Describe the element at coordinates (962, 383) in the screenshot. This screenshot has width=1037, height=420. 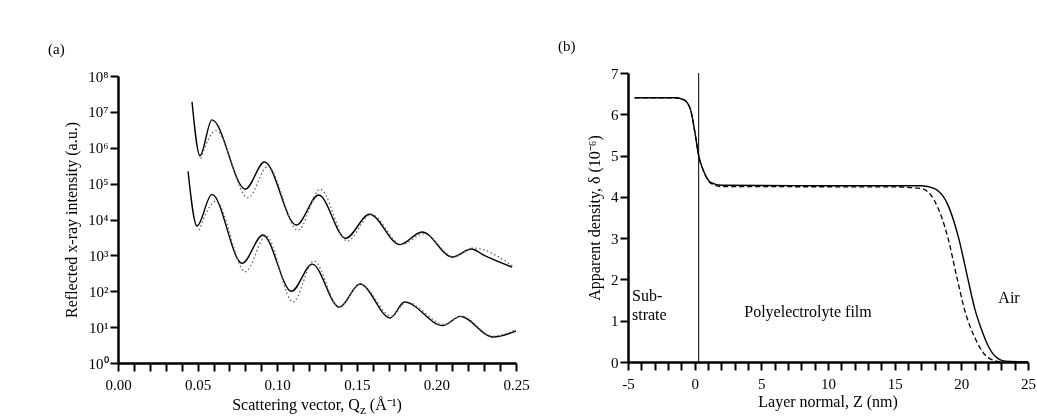
I see `x-tick-label: 20` at that location.